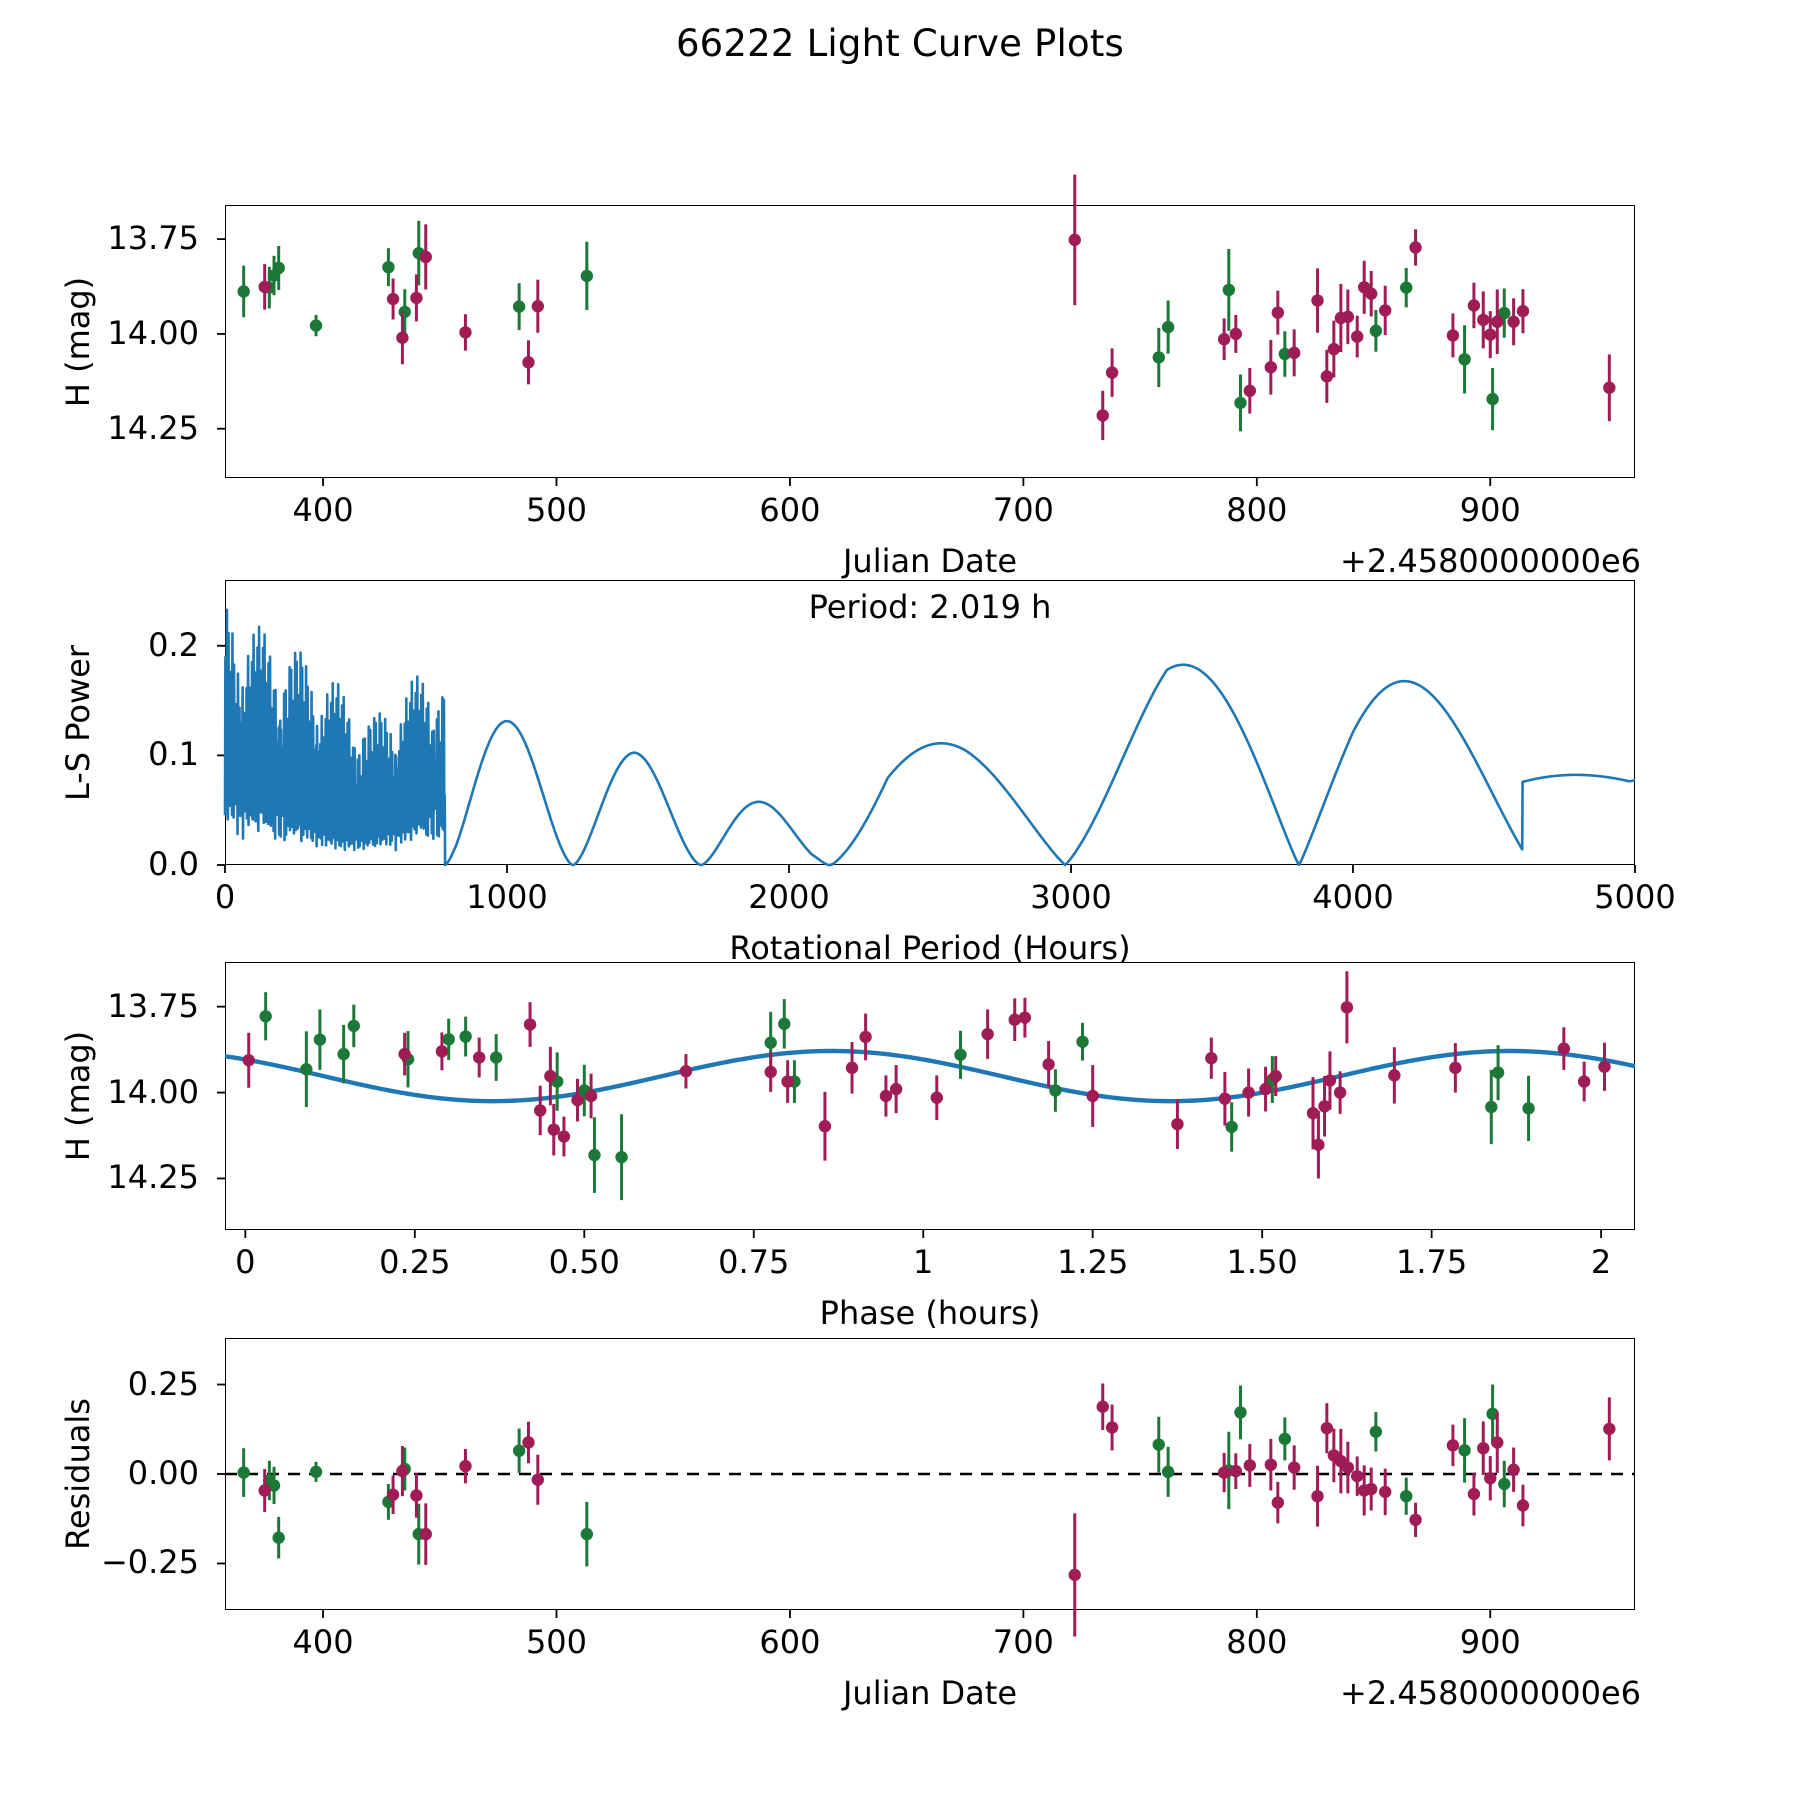 This screenshot has height=1800, width=1800. I want to click on xtick-label: 1.50, so click(1262, 1262).